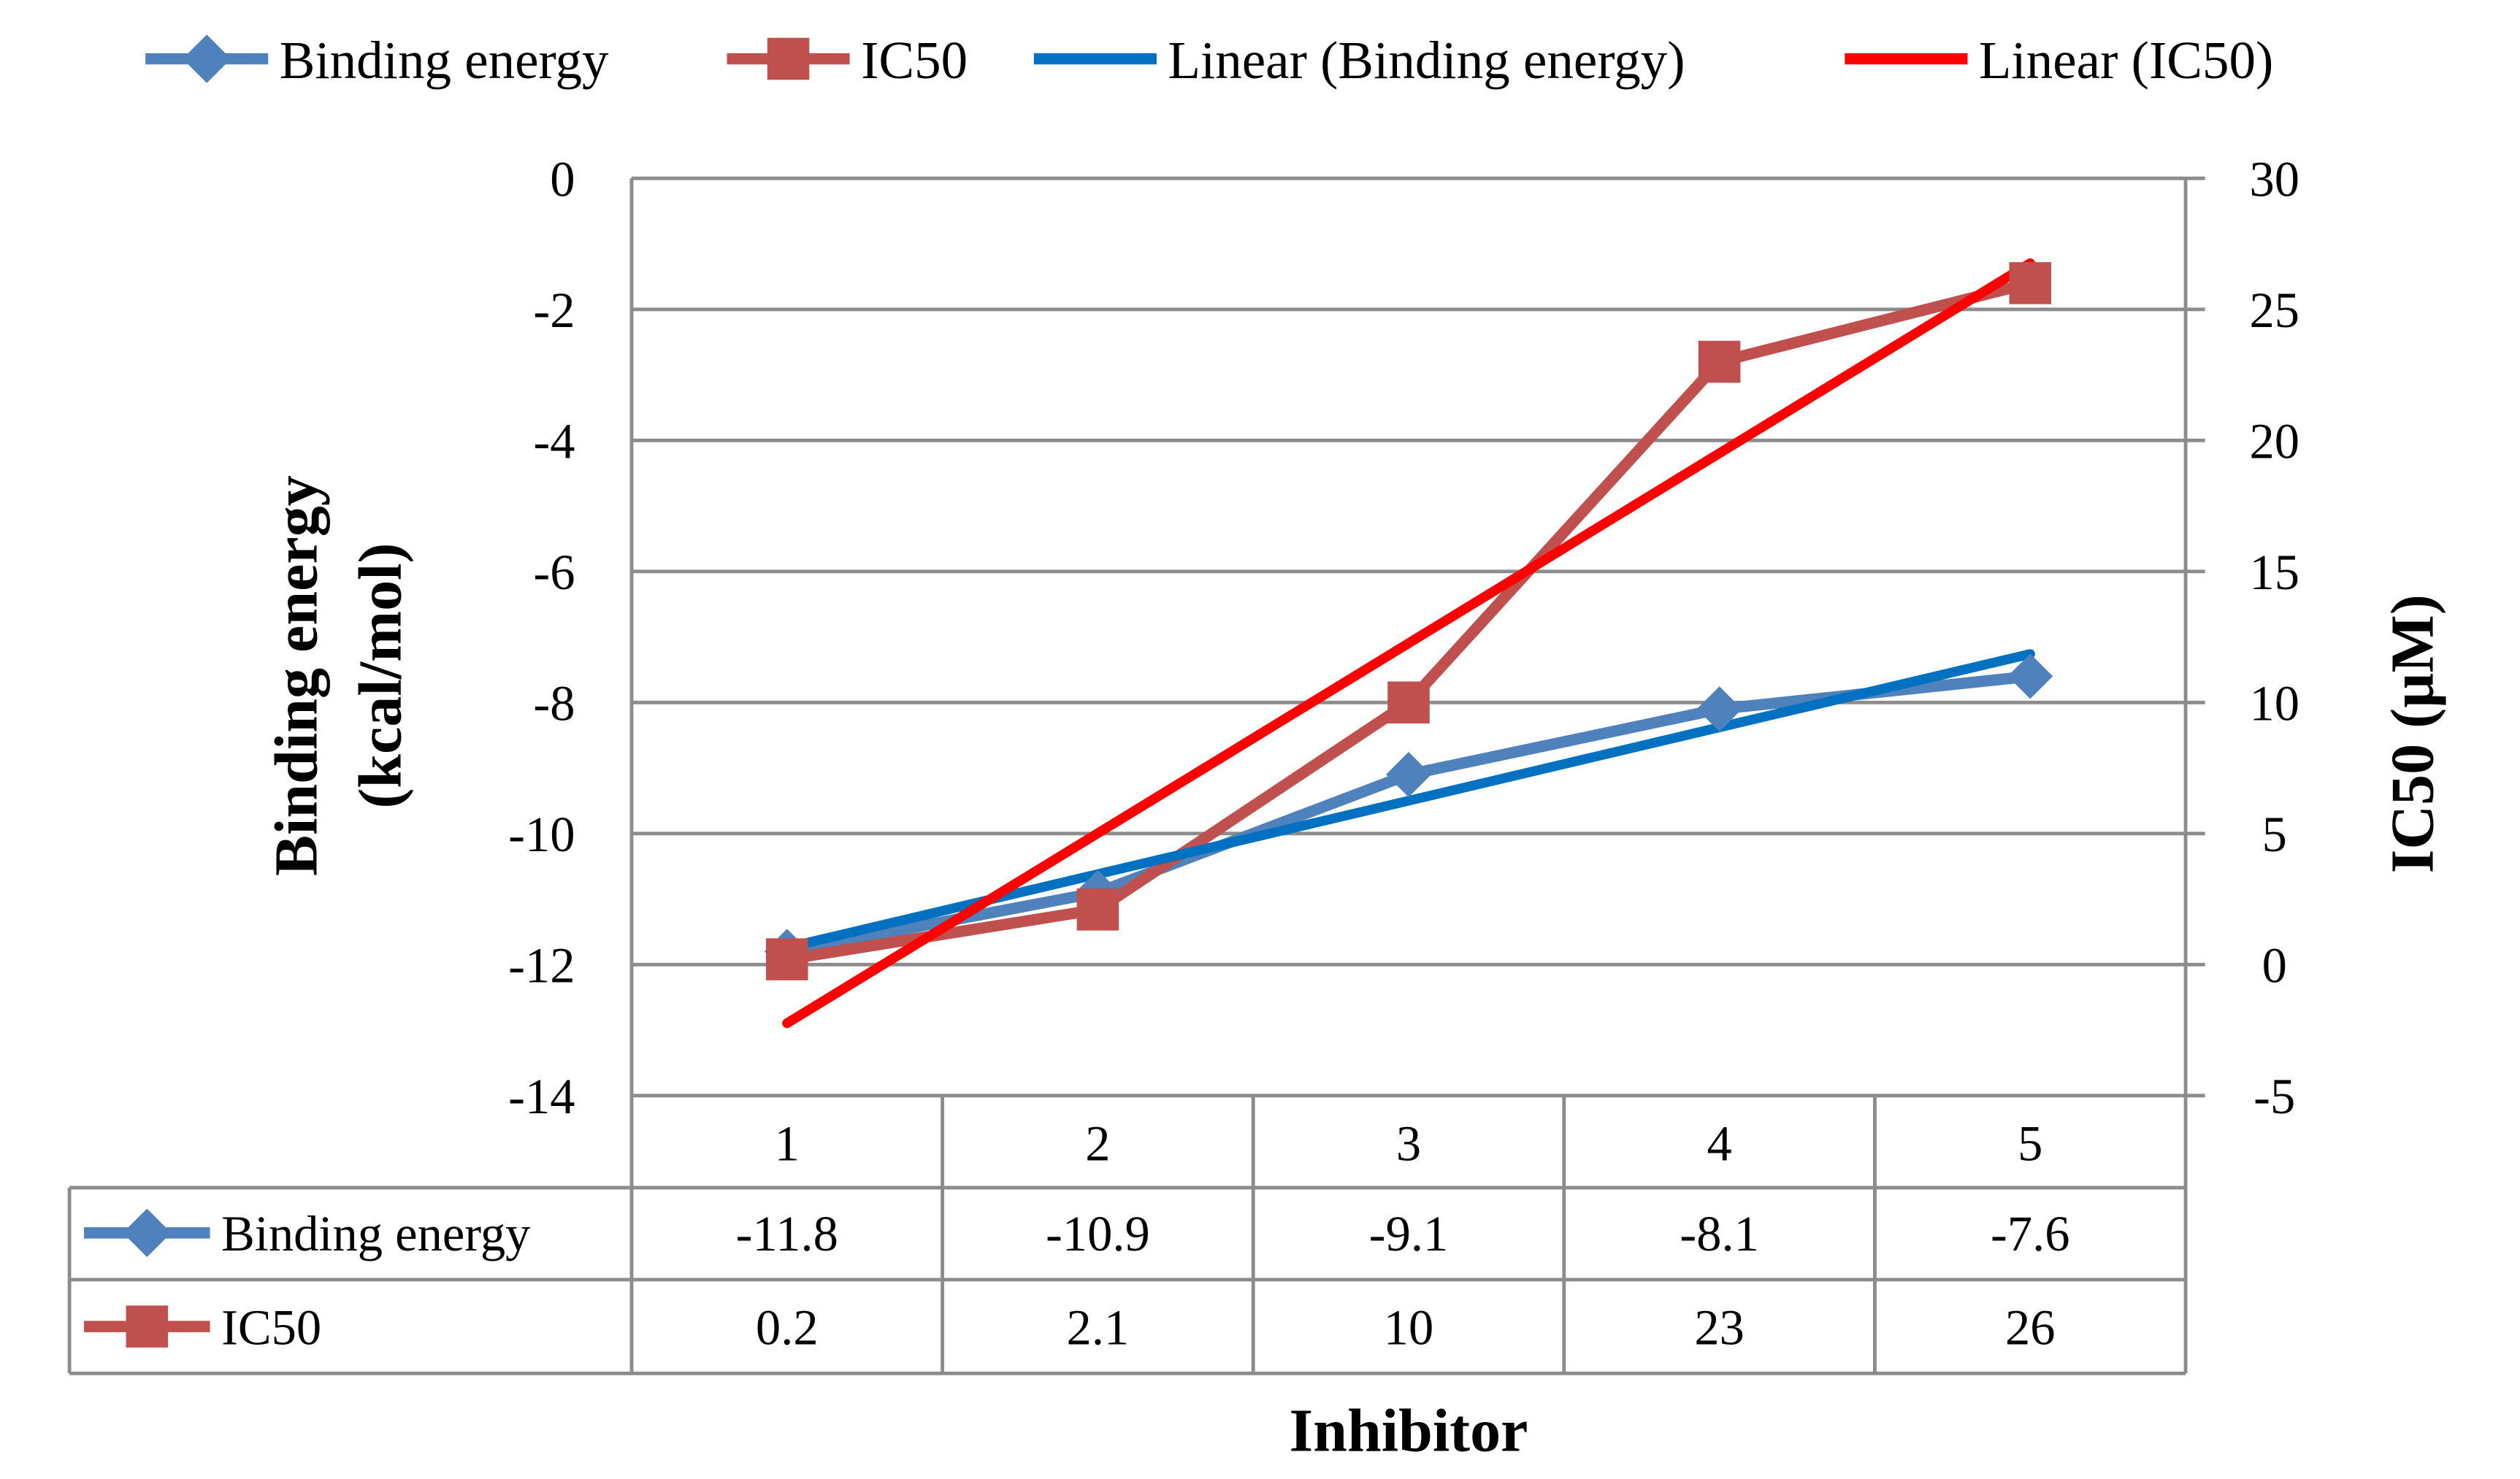 The image size is (2520, 1479). I want to click on y-right-tick-label: -5, so click(2274, 1096).